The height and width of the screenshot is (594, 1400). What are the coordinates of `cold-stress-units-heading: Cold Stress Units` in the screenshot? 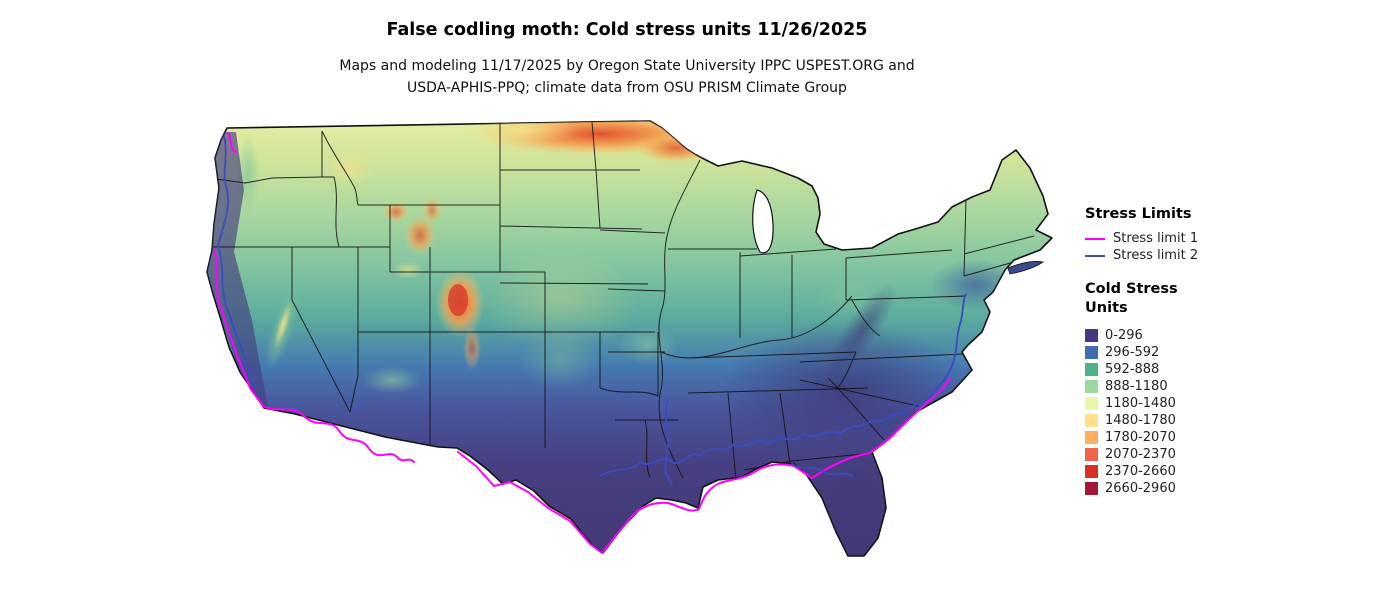 It's located at (1215, 299).